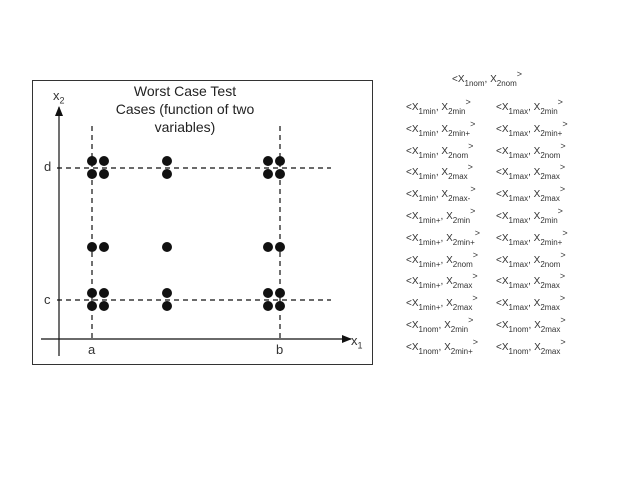 This screenshot has height=478, width=638. I want to click on tick-a: a, so click(92, 349).